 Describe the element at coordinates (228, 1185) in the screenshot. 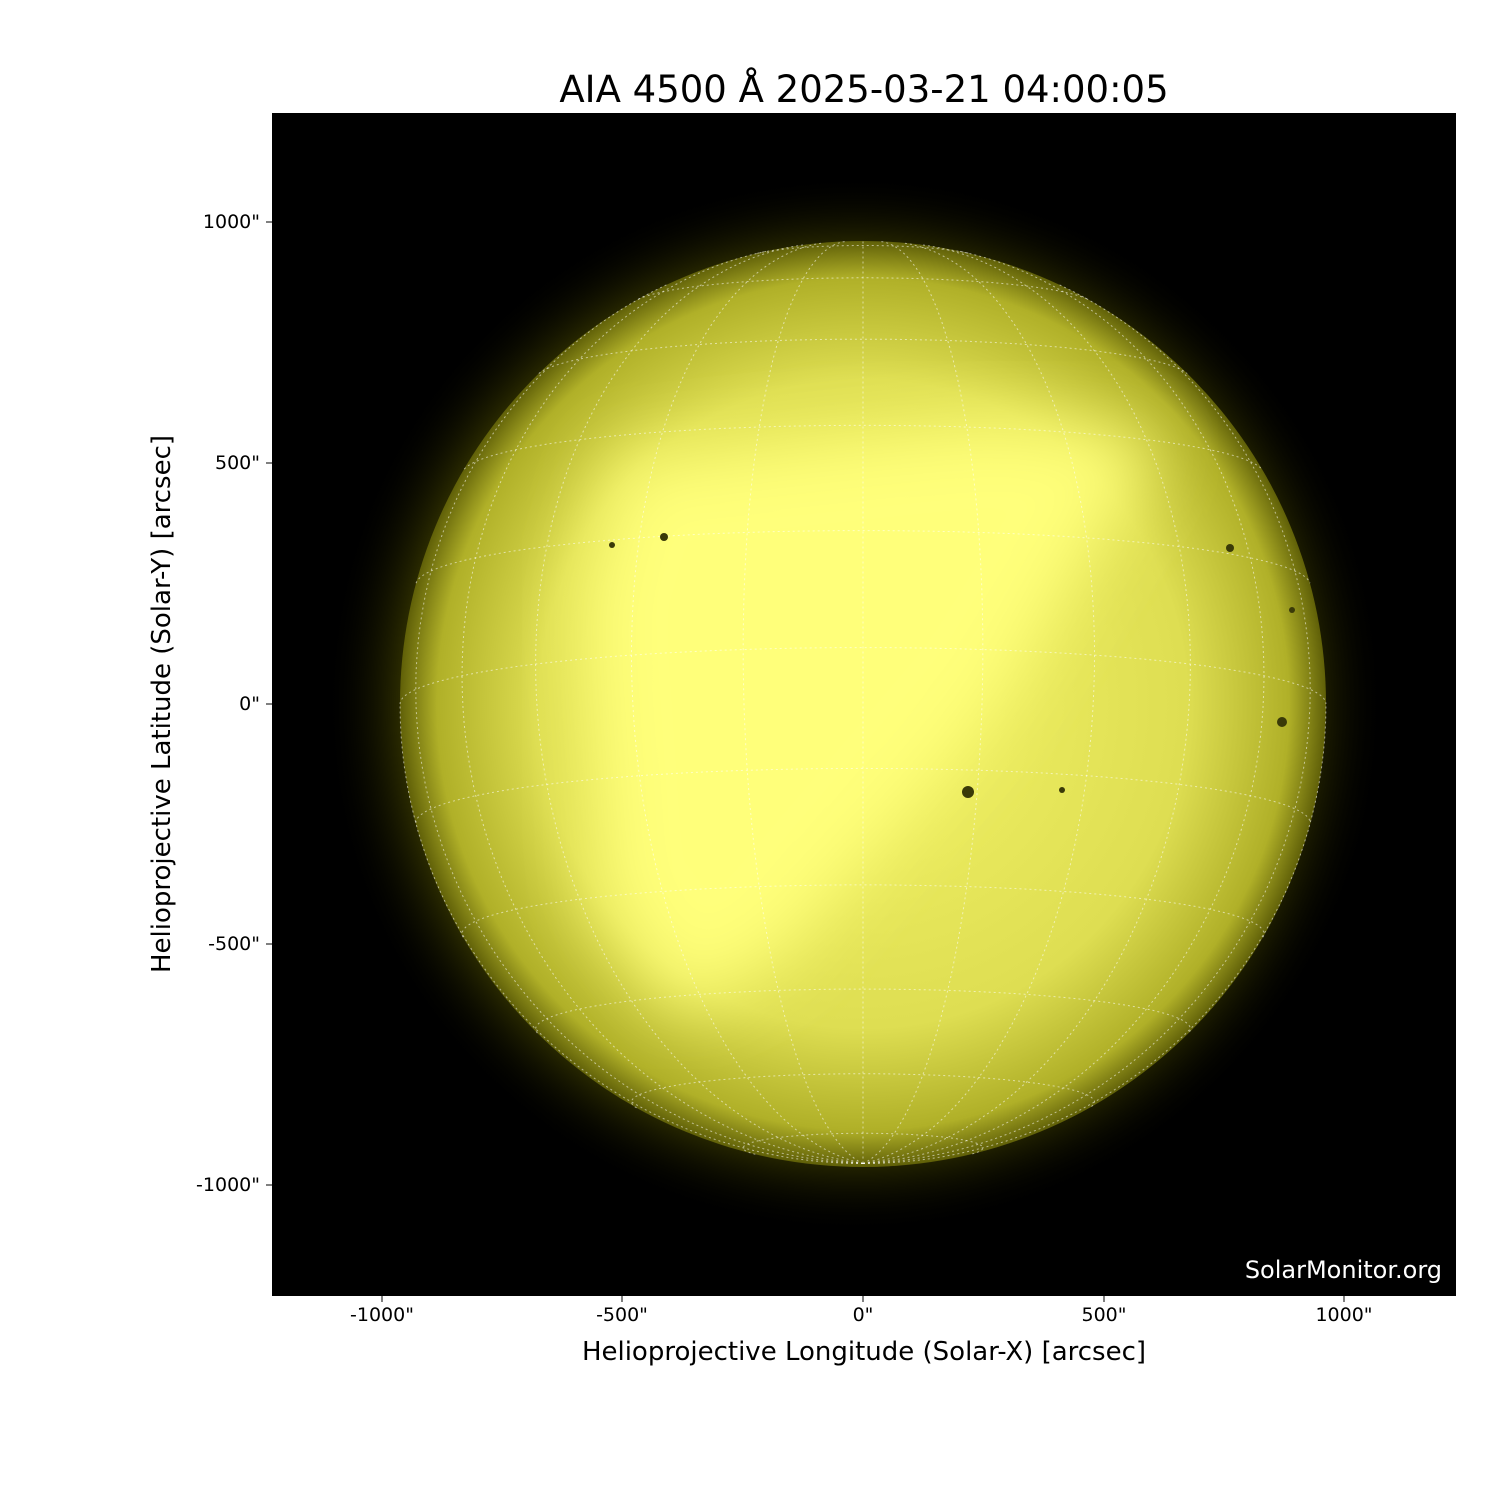

I see `y-tick-label: -1000"` at that location.